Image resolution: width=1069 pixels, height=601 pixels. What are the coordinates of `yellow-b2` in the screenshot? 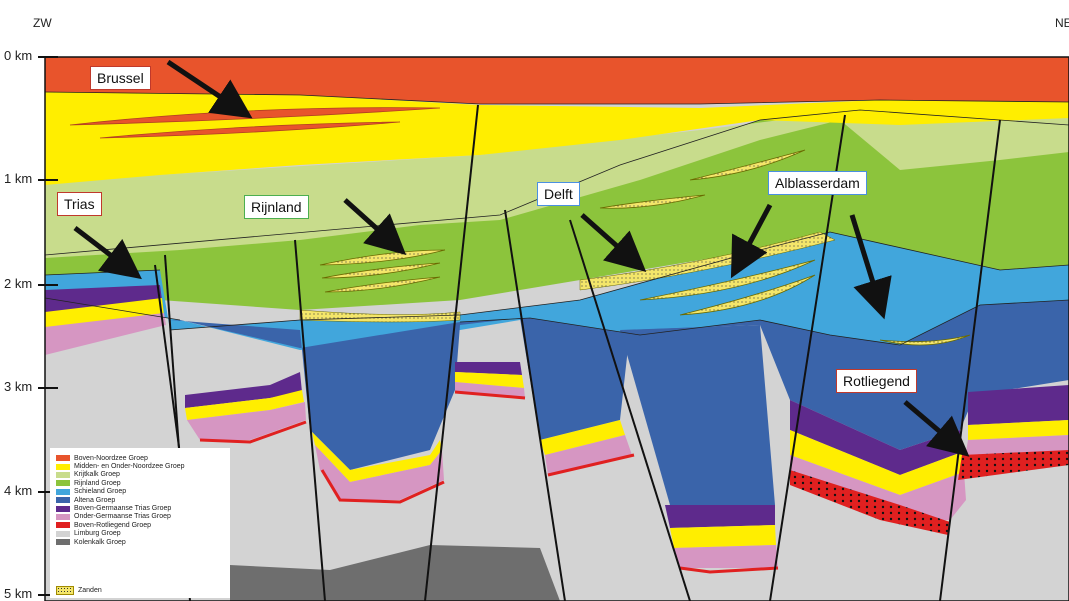 It's located at (244, 405).